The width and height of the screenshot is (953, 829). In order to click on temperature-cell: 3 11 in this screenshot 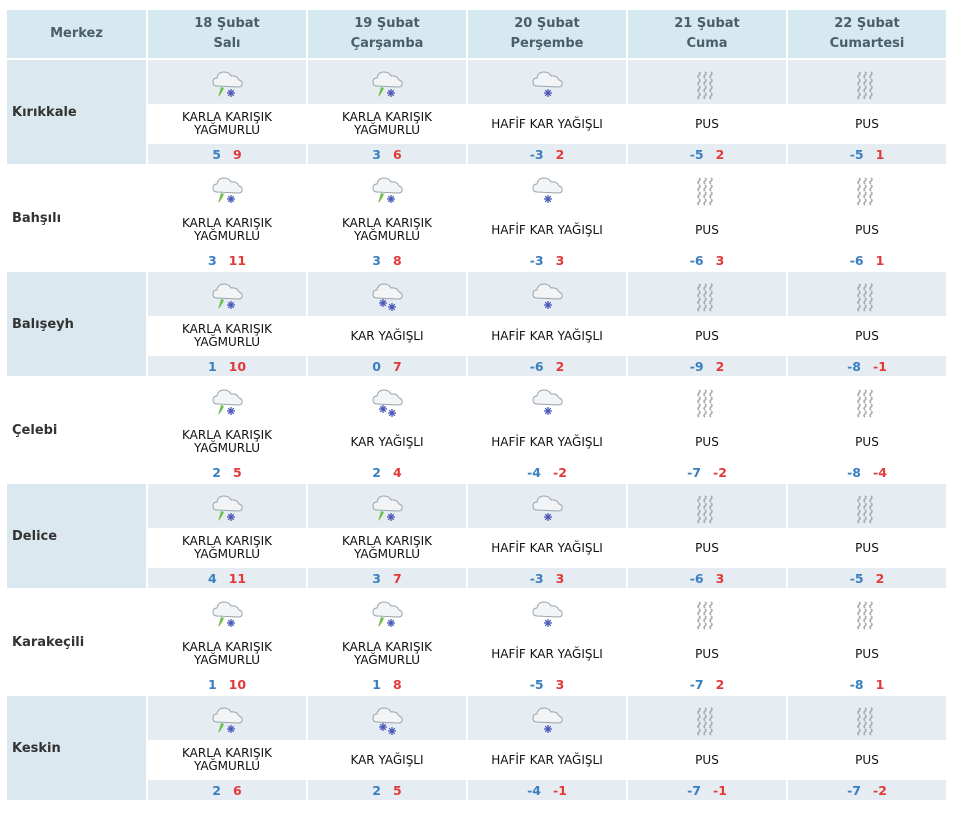, I will do `click(227, 260)`.